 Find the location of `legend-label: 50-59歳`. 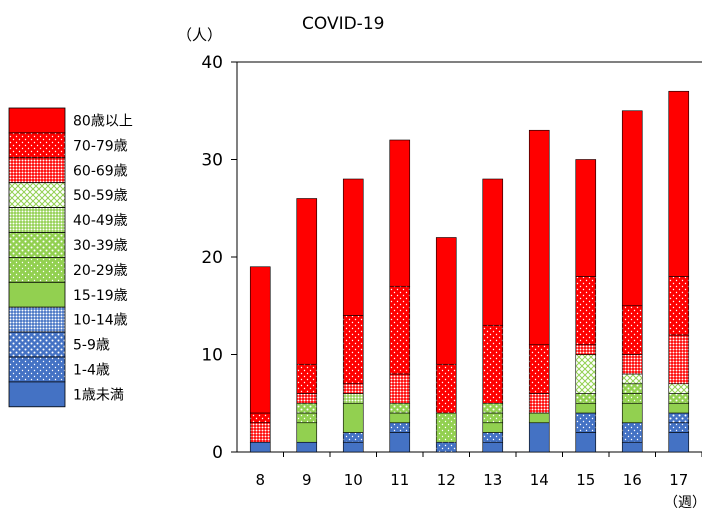

legend-label: 50-59歳 is located at coordinates (100, 196).